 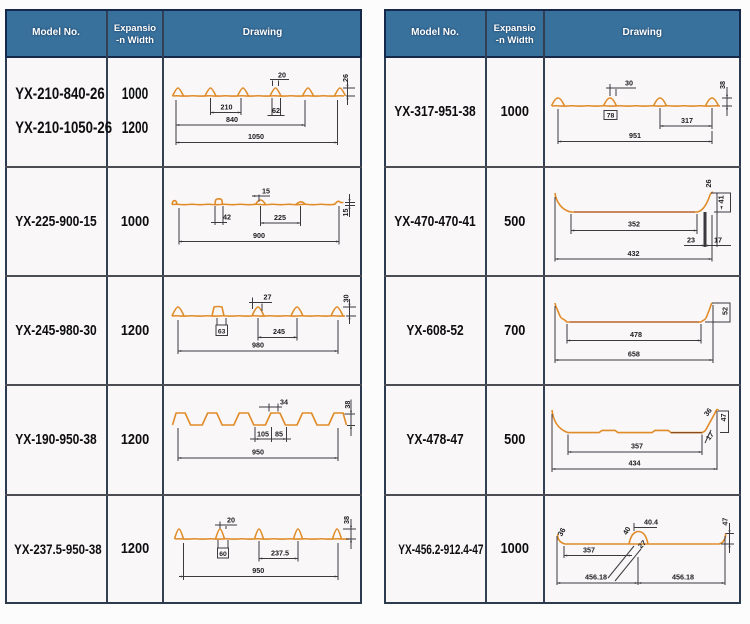 I want to click on svg-text: 225, so click(x=280, y=217).